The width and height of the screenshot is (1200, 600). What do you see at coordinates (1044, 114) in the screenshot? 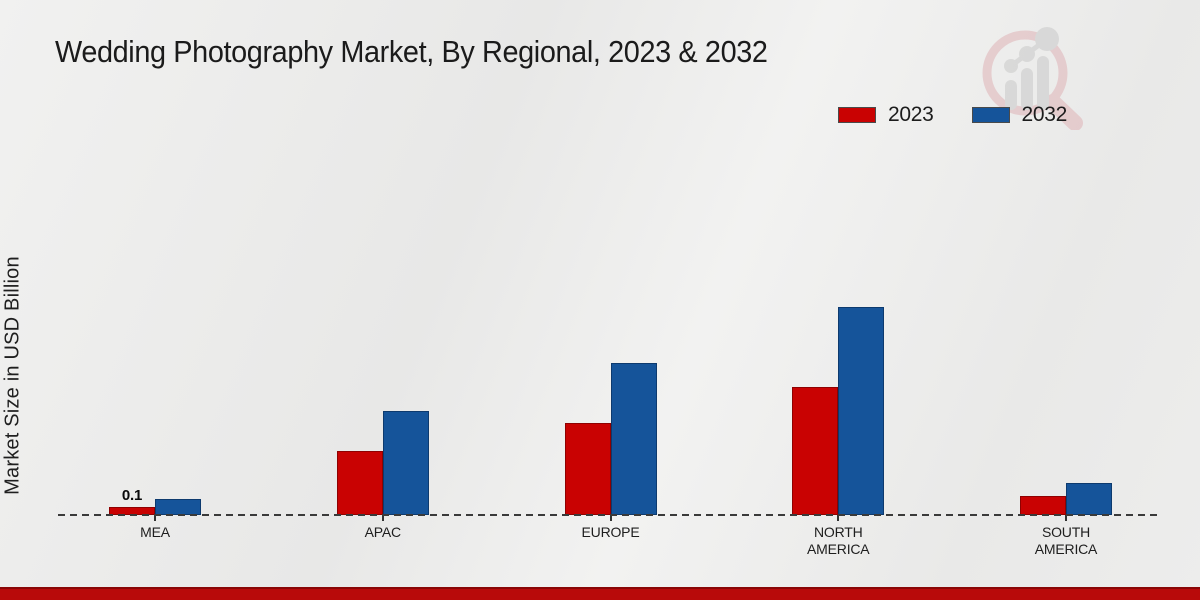
I see `legend-label-2032: 2032` at bounding box center [1044, 114].